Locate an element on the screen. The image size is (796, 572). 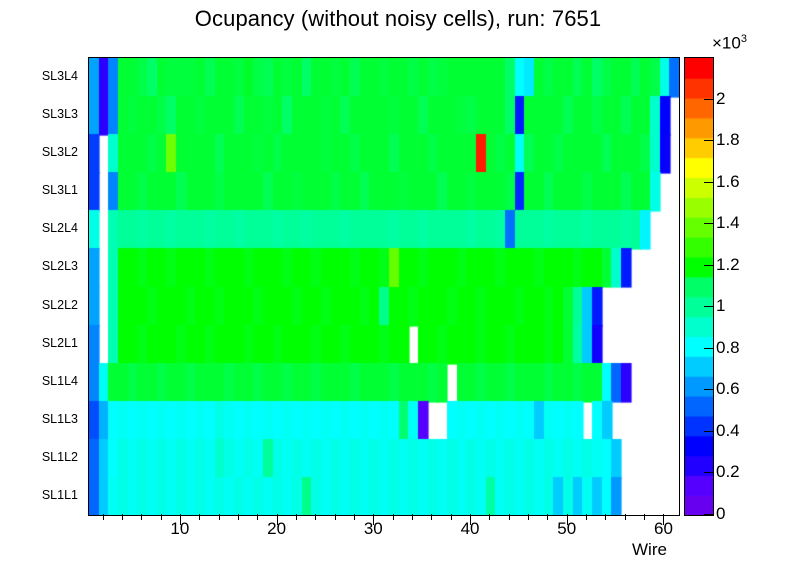
y-axis-label-sl1l4: SL1L4 is located at coordinates (59, 380).